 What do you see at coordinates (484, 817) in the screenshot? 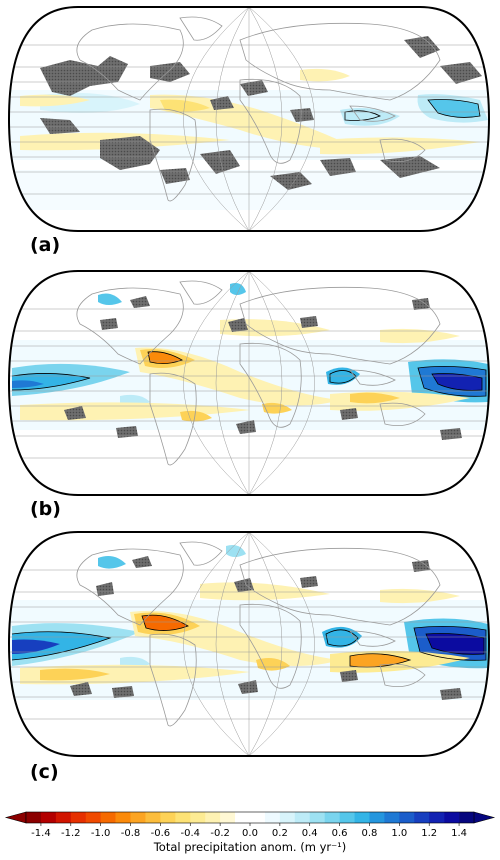
I see `colorbar-extend-max` at bounding box center [484, 817].